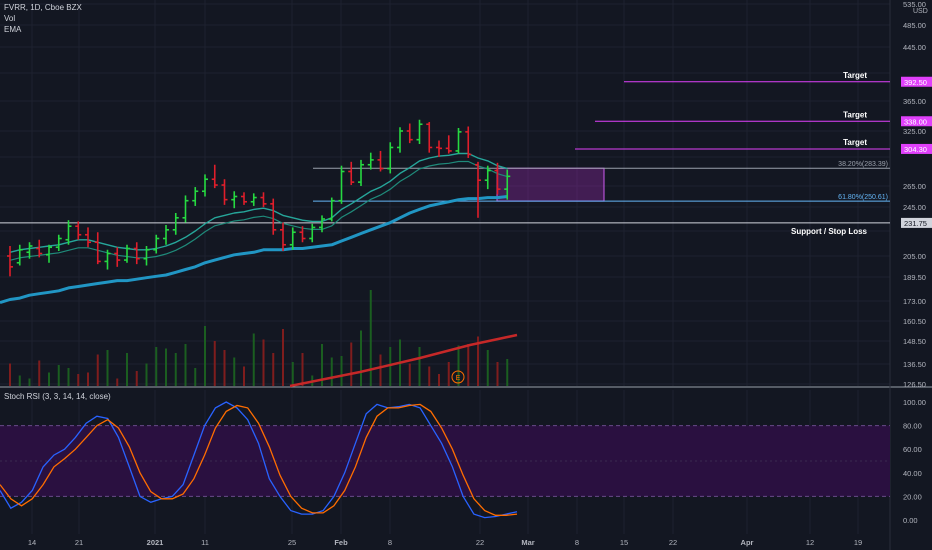  What do you see at coordinates (914, 301) in the screenshot?
I see `price-tick-label: 173.00` at bounding box center [914, 301].